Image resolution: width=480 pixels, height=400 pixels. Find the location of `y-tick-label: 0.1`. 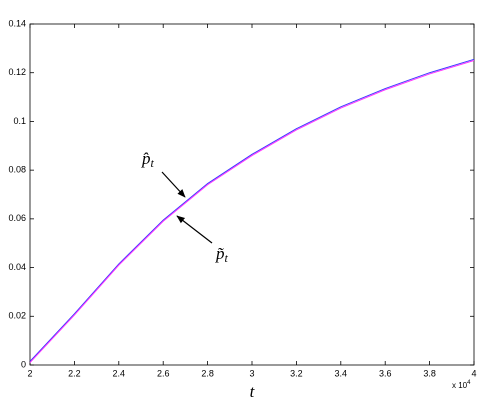

y-tick-label: 0.1 is located at coordinates (19, 121).